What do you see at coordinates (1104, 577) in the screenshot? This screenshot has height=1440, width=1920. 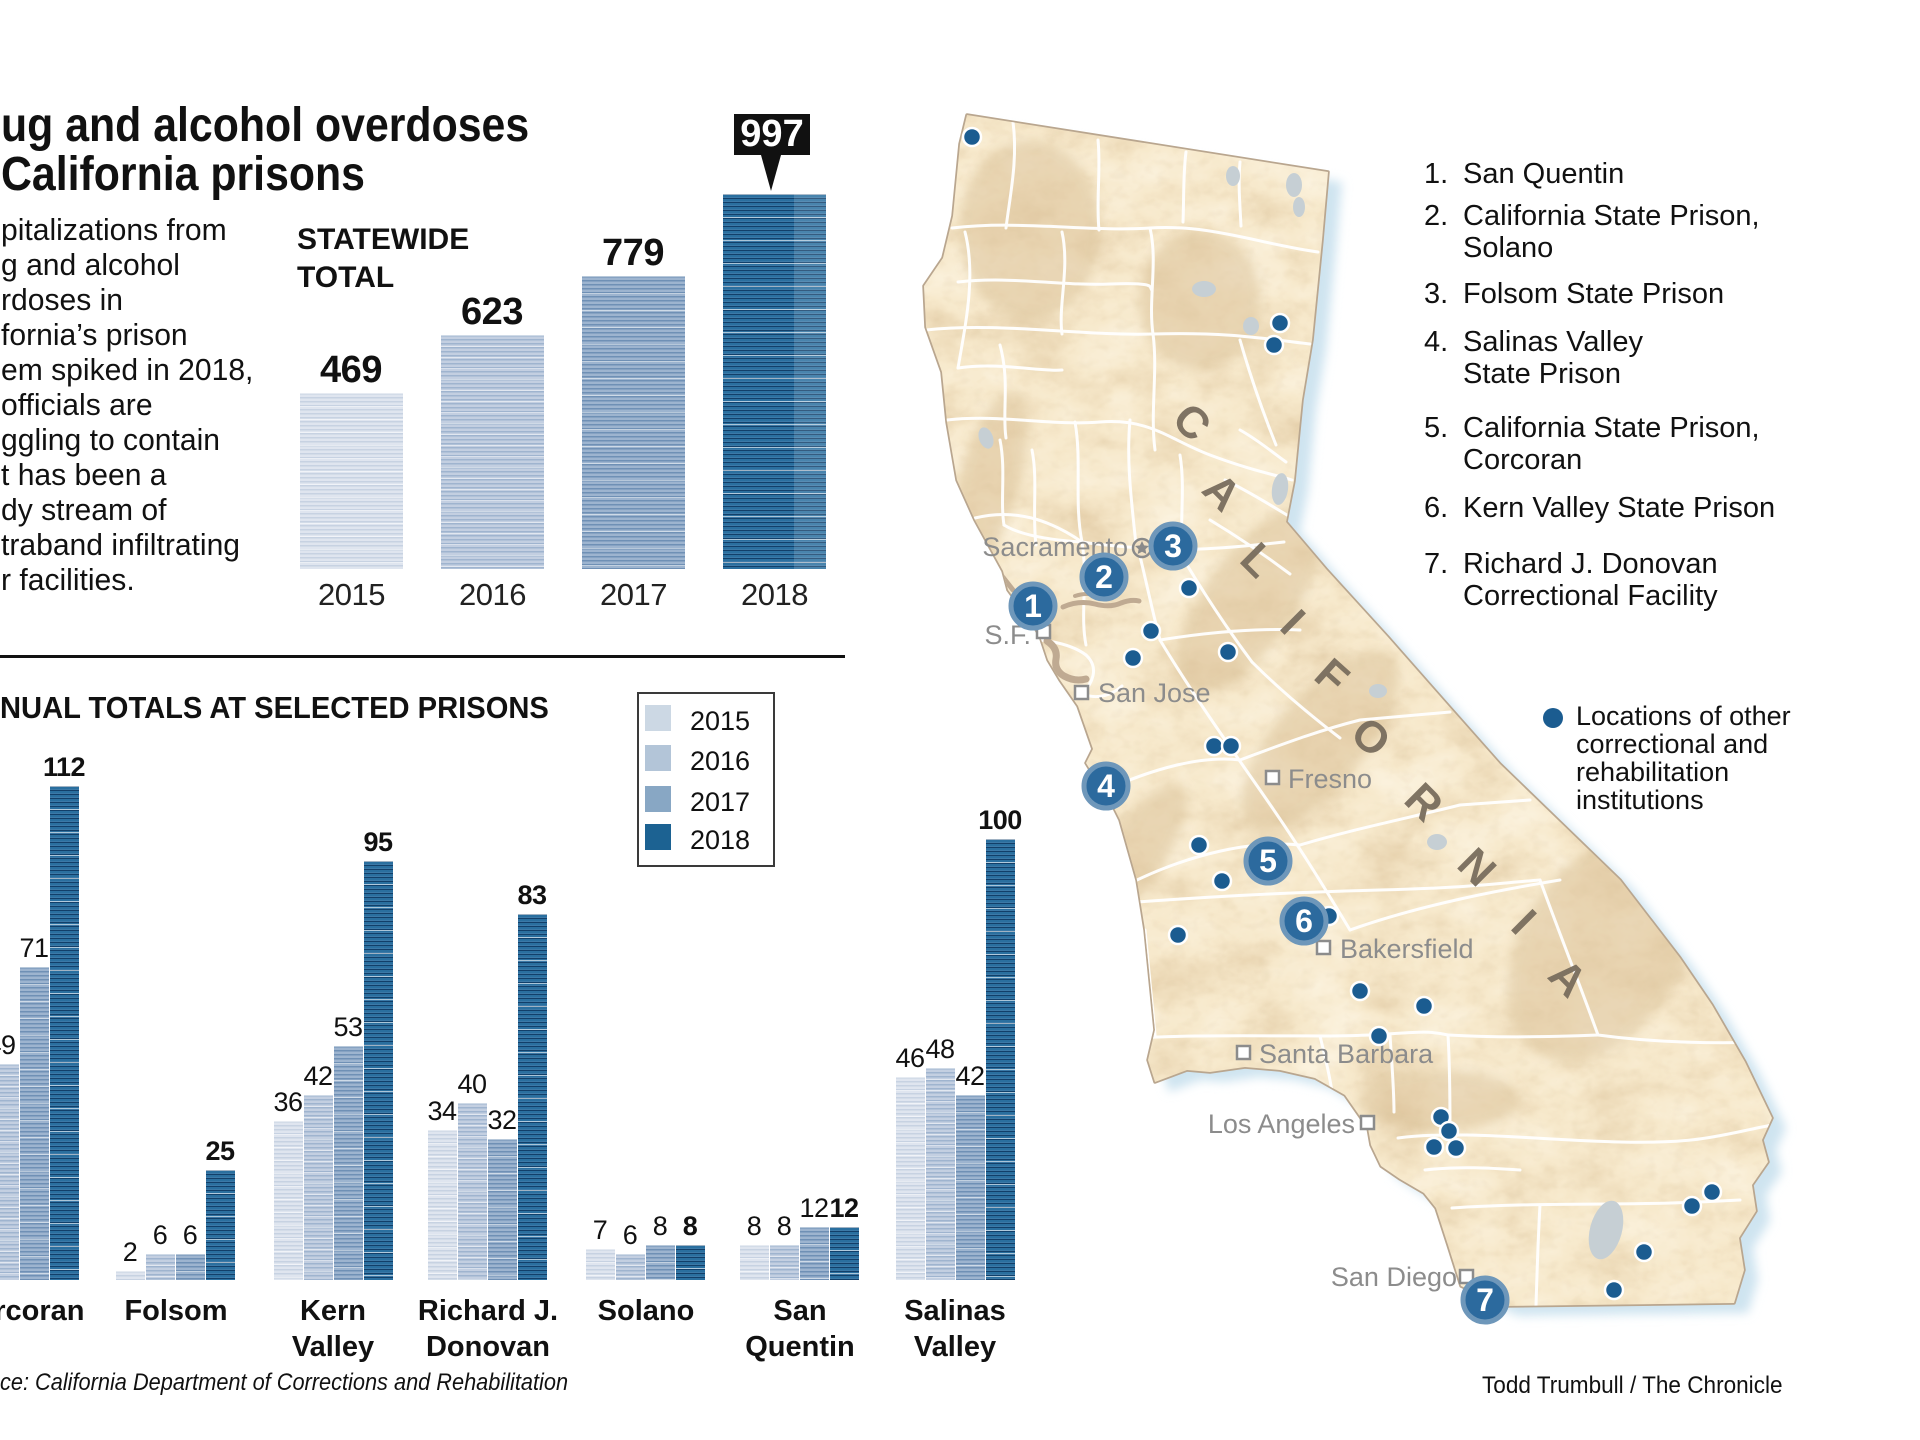 I see `svg-text: 2` at bounding box center [1104, 577].